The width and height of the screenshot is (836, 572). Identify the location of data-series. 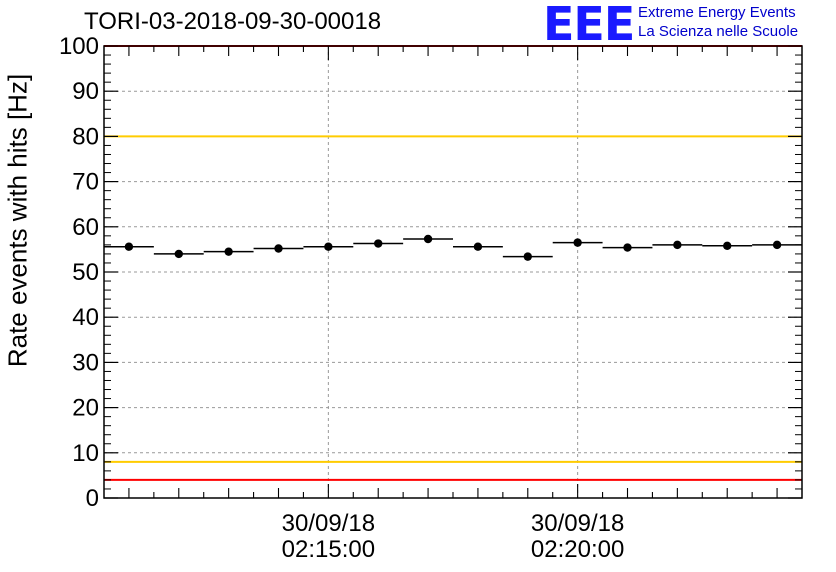
(453, 247).